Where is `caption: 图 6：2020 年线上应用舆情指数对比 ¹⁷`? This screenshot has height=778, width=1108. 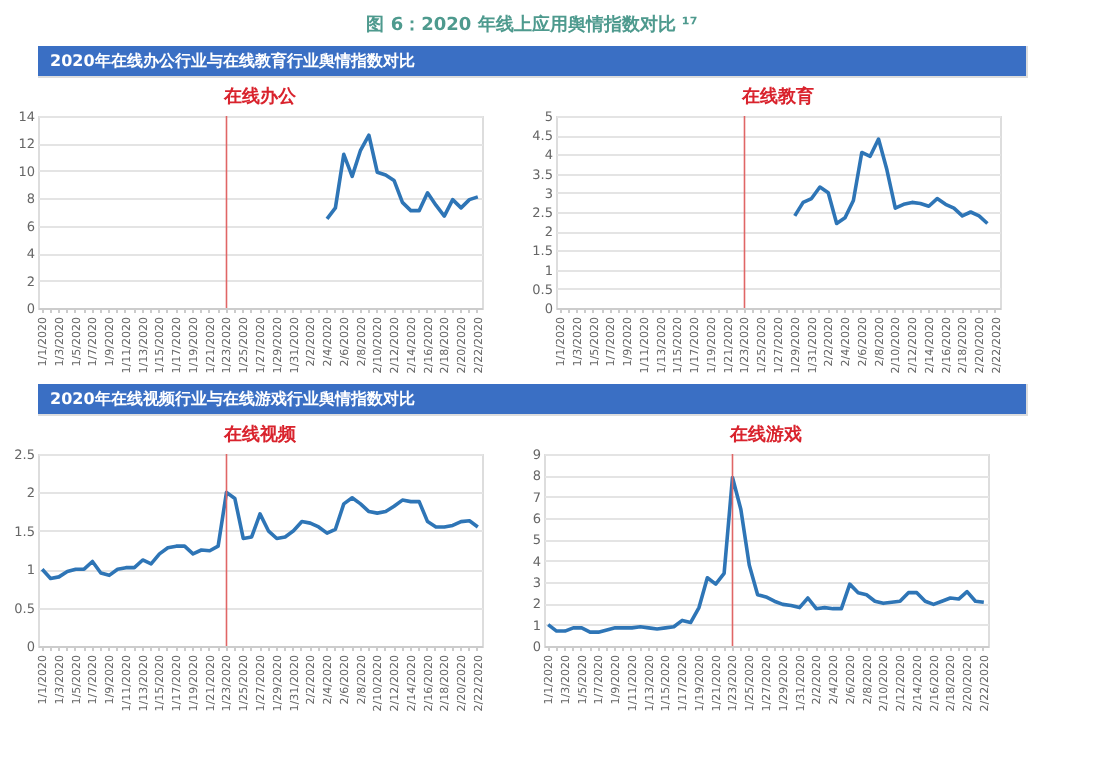 caption: 图 6：2020 年线上应用舆情指数对比 ¹⁷ is located at coordinates (532, 25).